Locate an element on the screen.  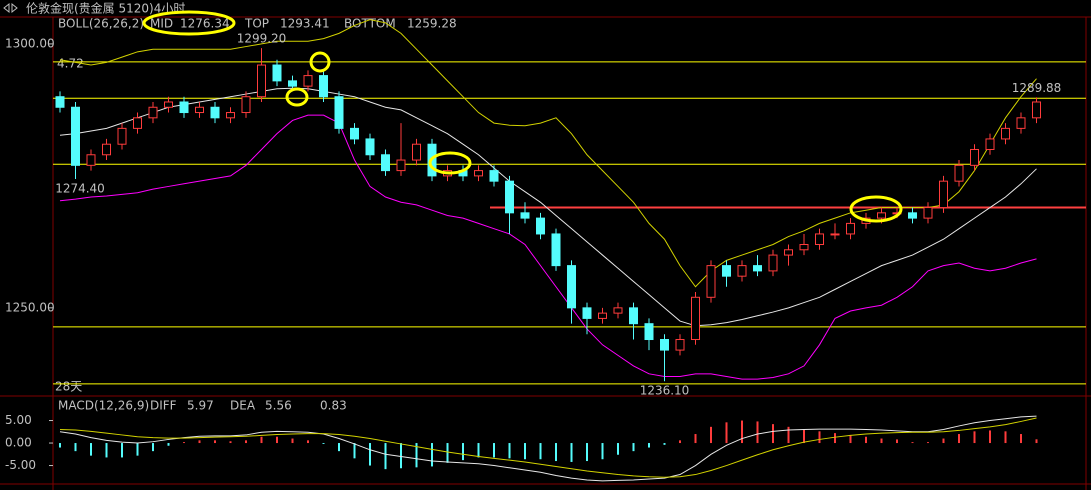
chart-title: 伦敦金现(贵金属 5120)4小时 is located at coordinates (105, 8).